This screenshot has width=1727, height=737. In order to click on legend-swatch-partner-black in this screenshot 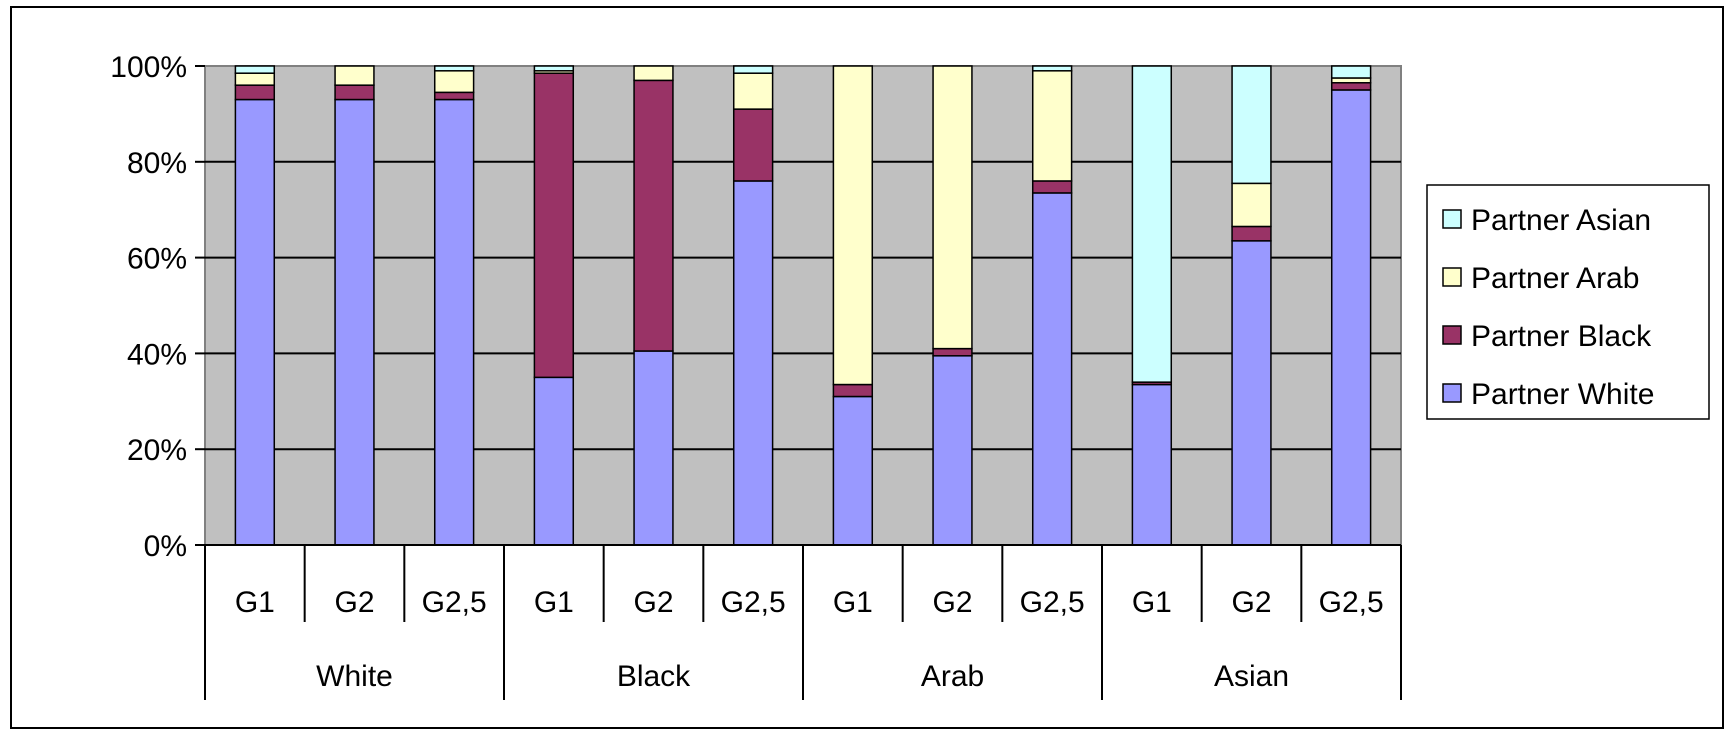, I will do `click(1452, 335)`.